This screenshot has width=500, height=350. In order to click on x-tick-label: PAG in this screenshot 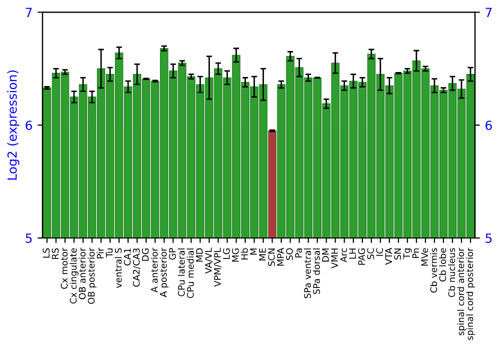, I will do `click(361, 256)`.